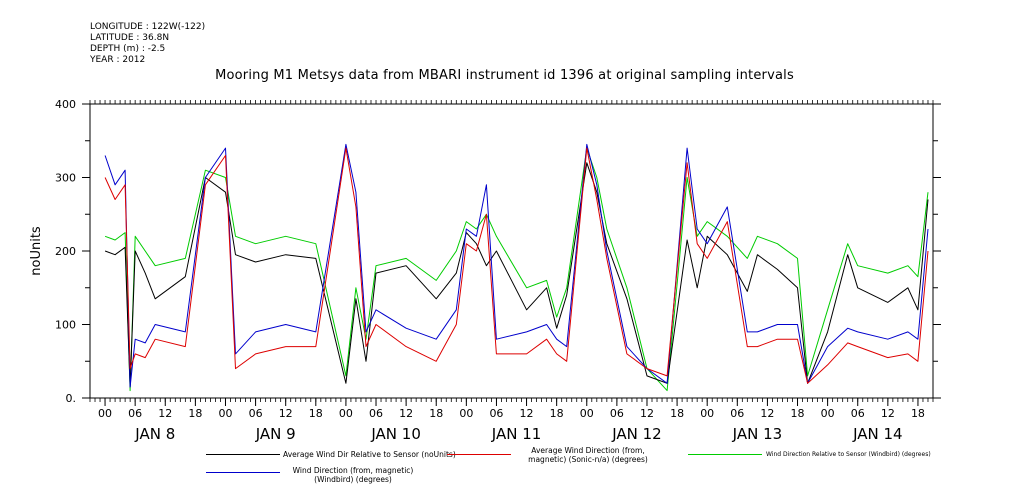 The height and width of the screenshot is (504, 1009). Describe the element at coordinates (65, 104) in the screenshot. I see `y-tick-label: 400` at that location.